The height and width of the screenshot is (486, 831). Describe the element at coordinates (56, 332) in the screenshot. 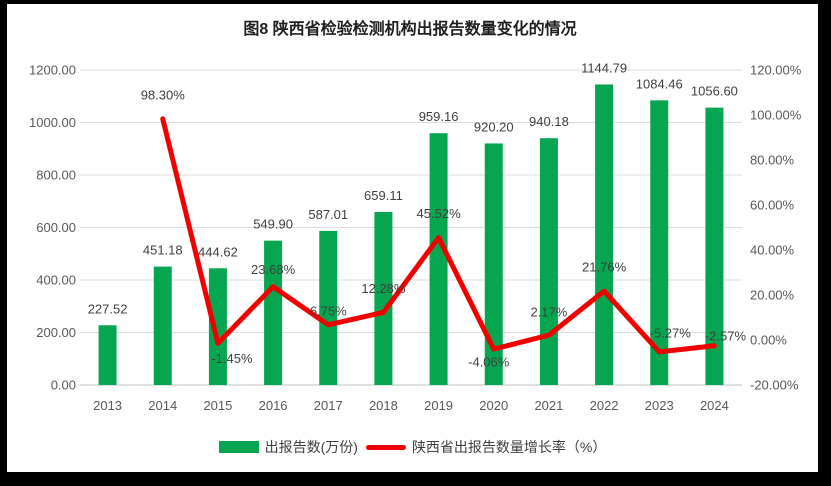

I see `left-axis-tick-label: 200.00` at that location.